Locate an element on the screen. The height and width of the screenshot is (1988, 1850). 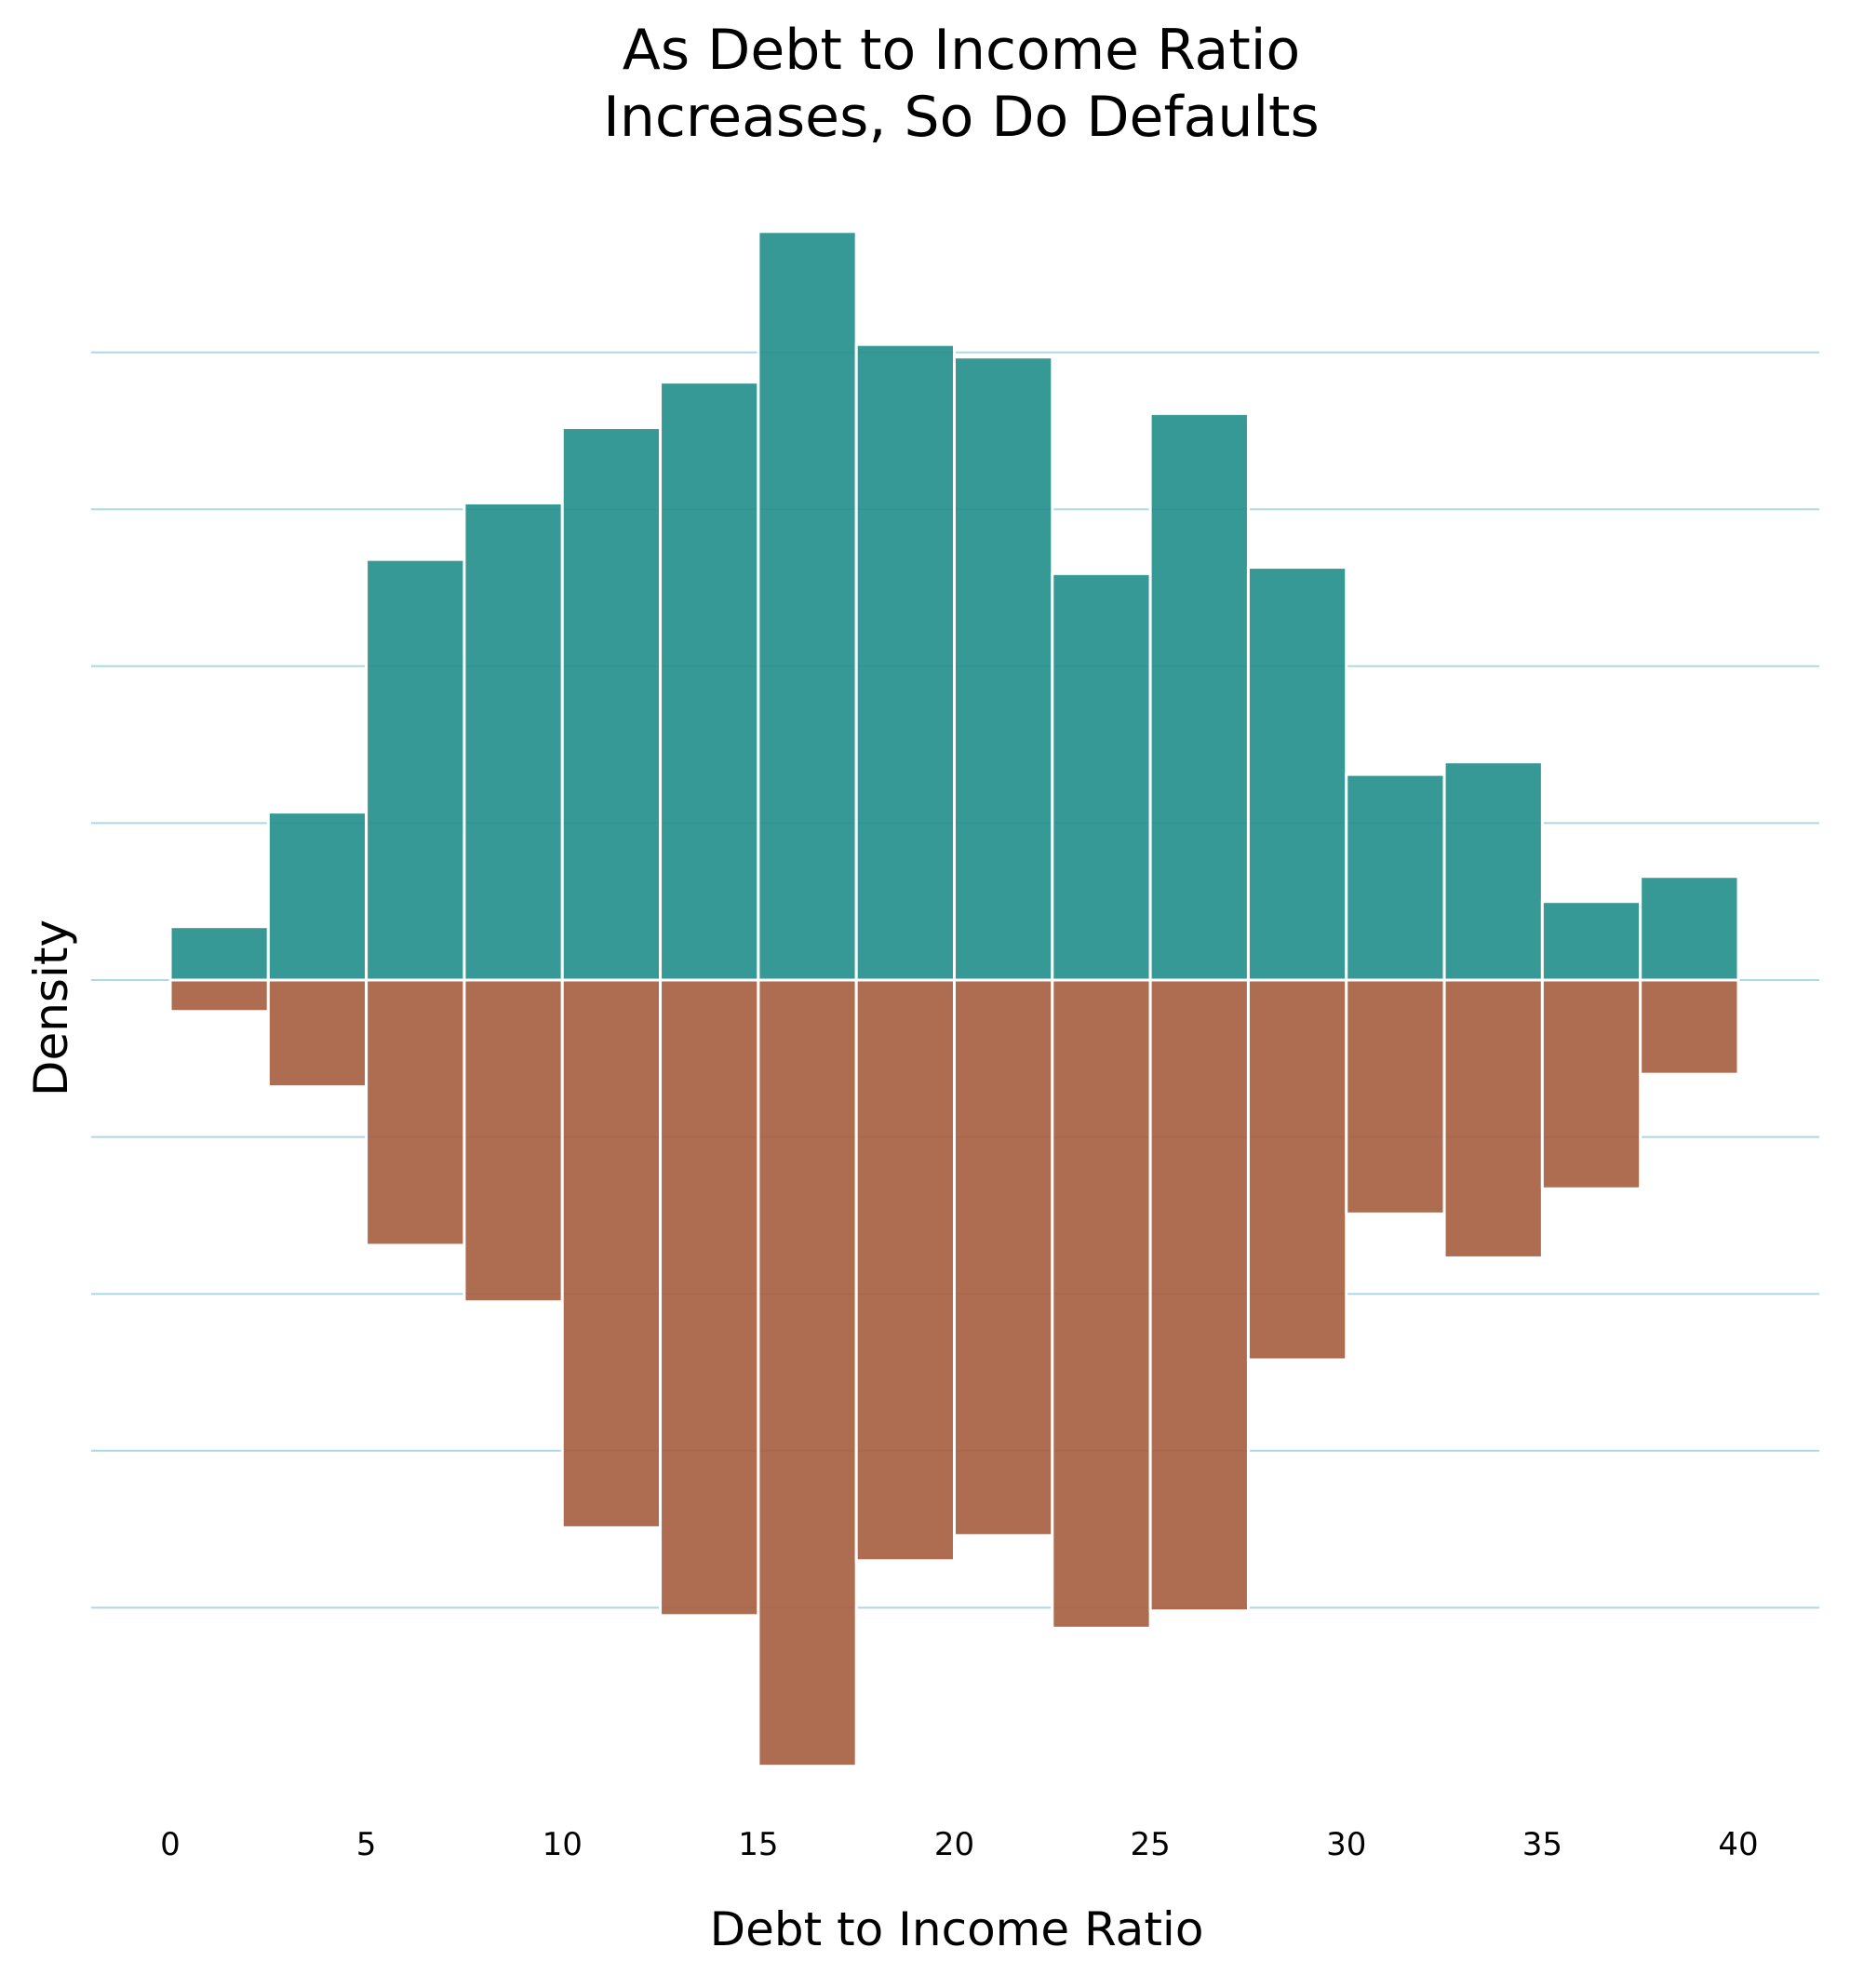
x-tick-label: 35 is located at coordinates (1542, 1844).